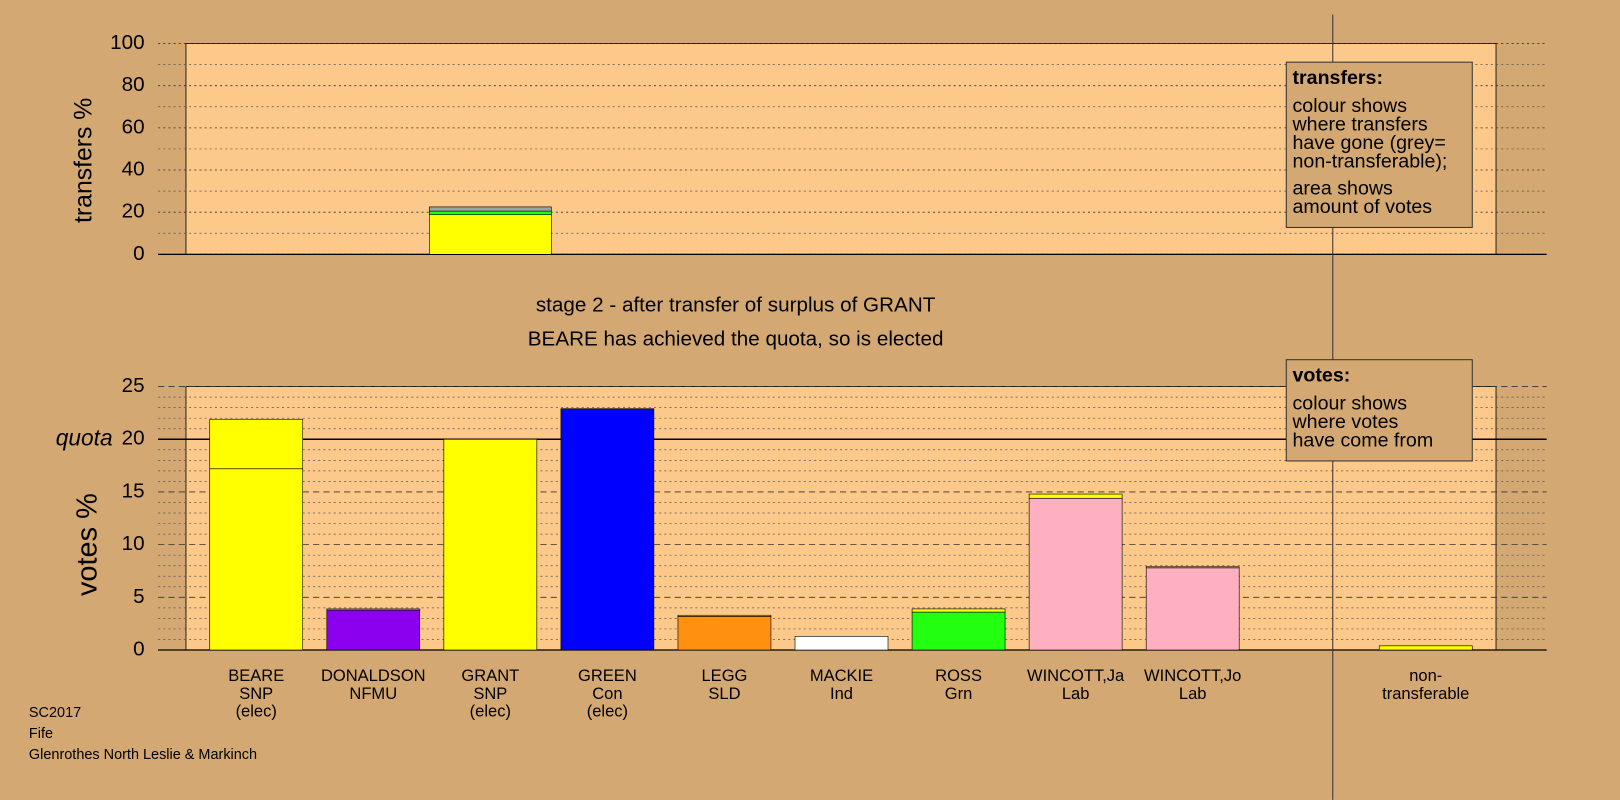 Image resolution: width=1620 pixels, height=800 pixels. What do you see at coordinates (1321, 375) in the screenshot?
I see `annotation-heading: votes:` at bounding box center [1321, 375].